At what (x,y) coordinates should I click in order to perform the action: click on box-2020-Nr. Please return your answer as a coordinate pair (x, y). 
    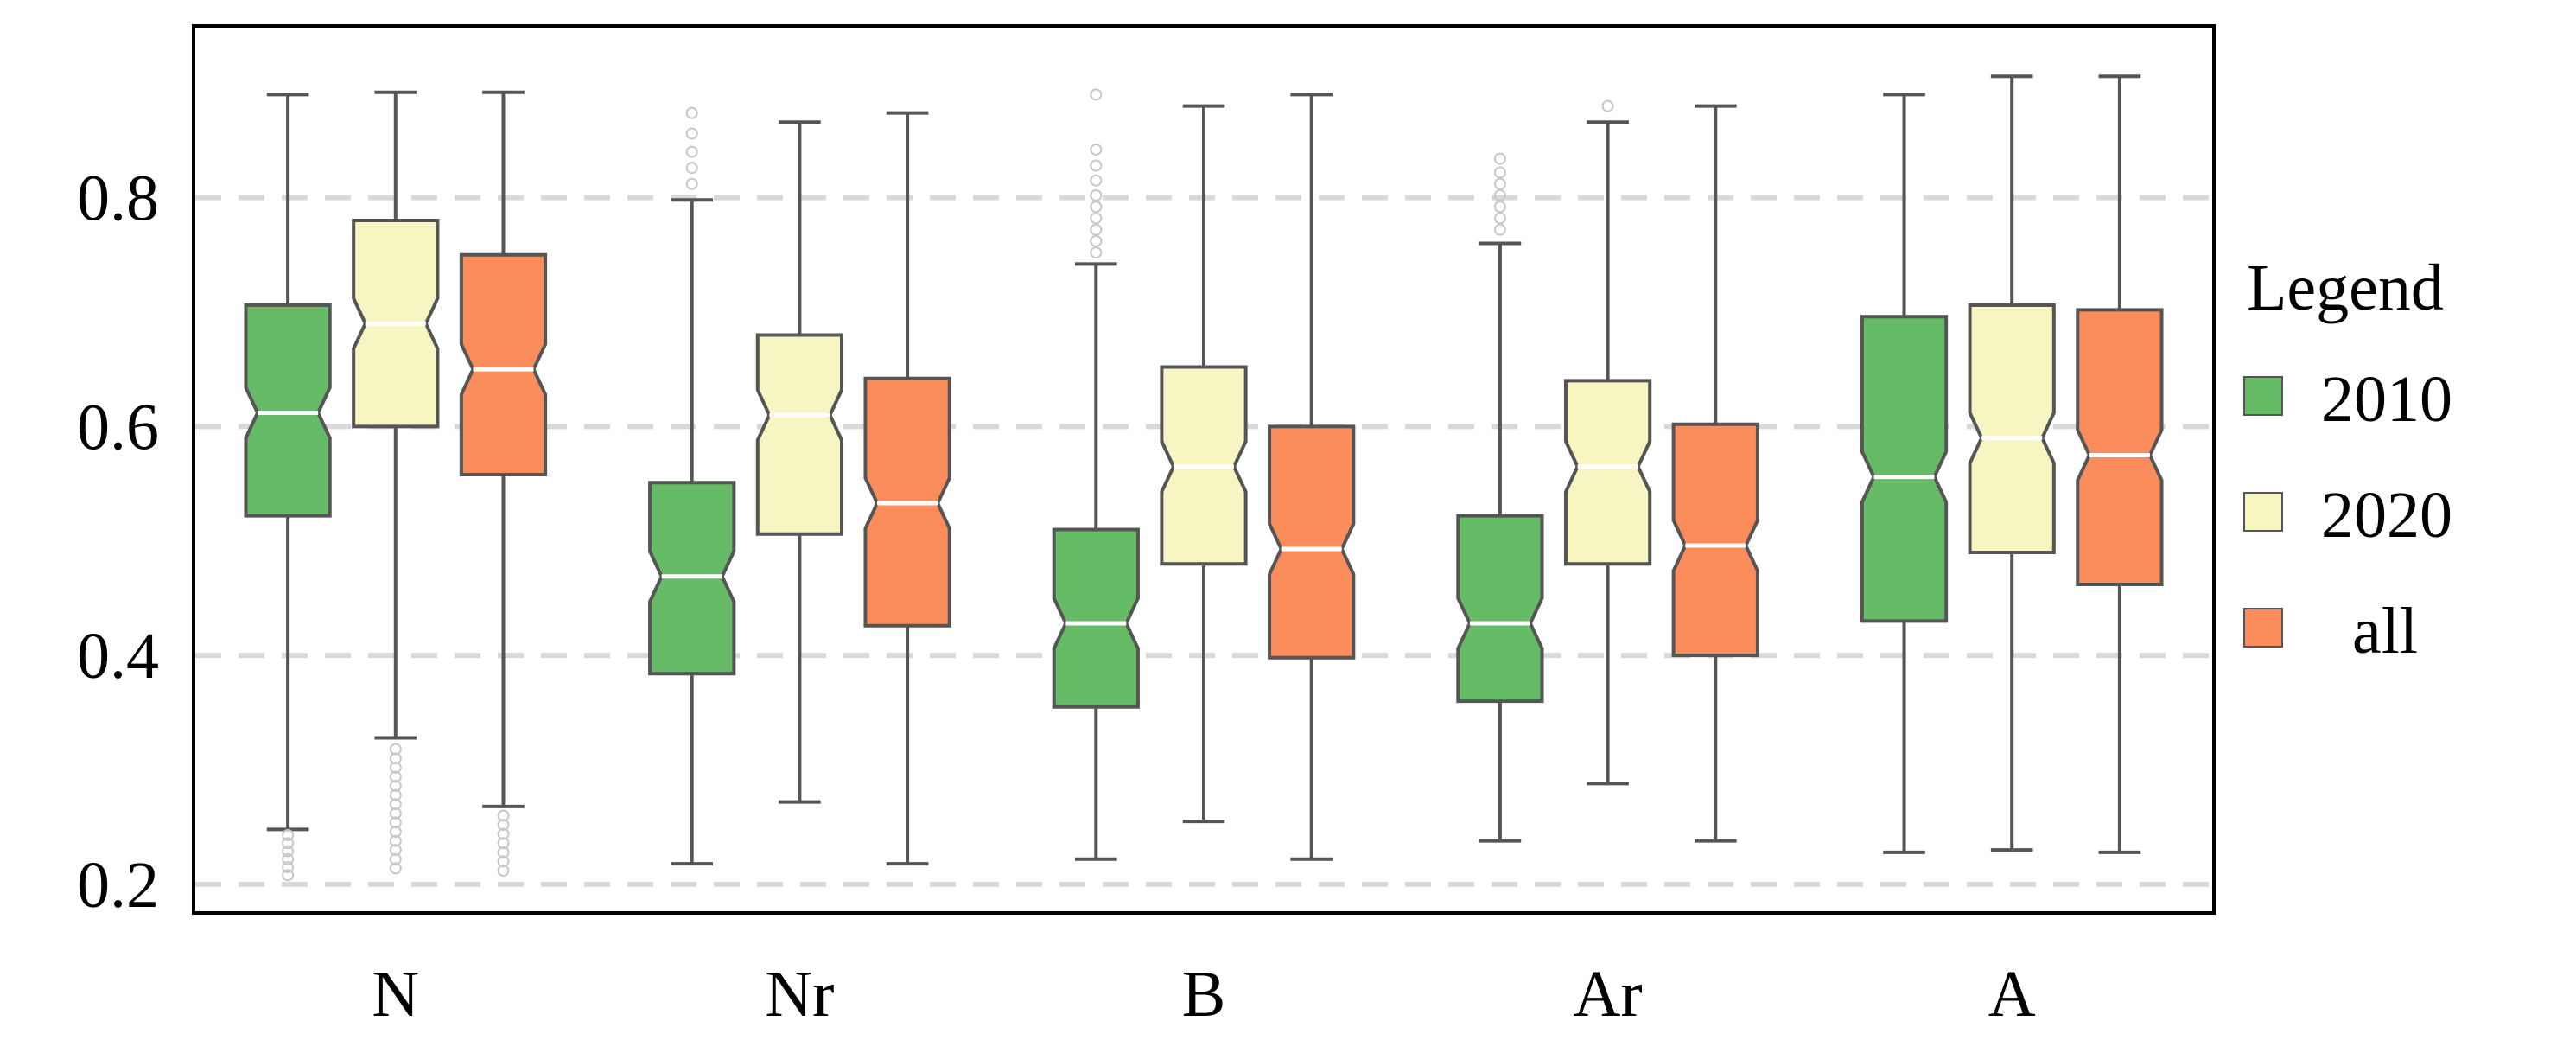
    Looking at the image, I should click on (800, 462).